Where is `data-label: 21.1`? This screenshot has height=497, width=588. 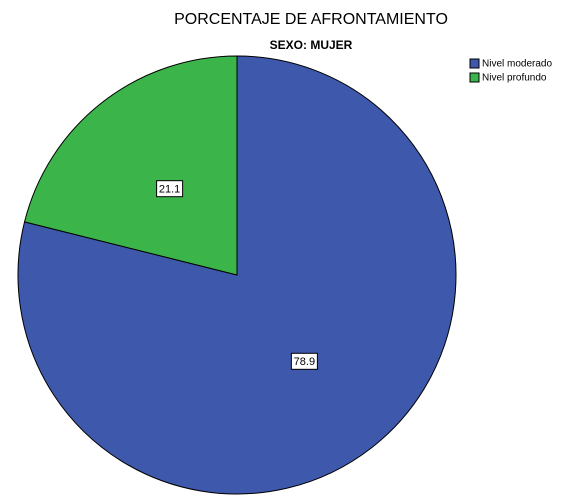 data-label: 21.1 is located at coordinates (169, 190).